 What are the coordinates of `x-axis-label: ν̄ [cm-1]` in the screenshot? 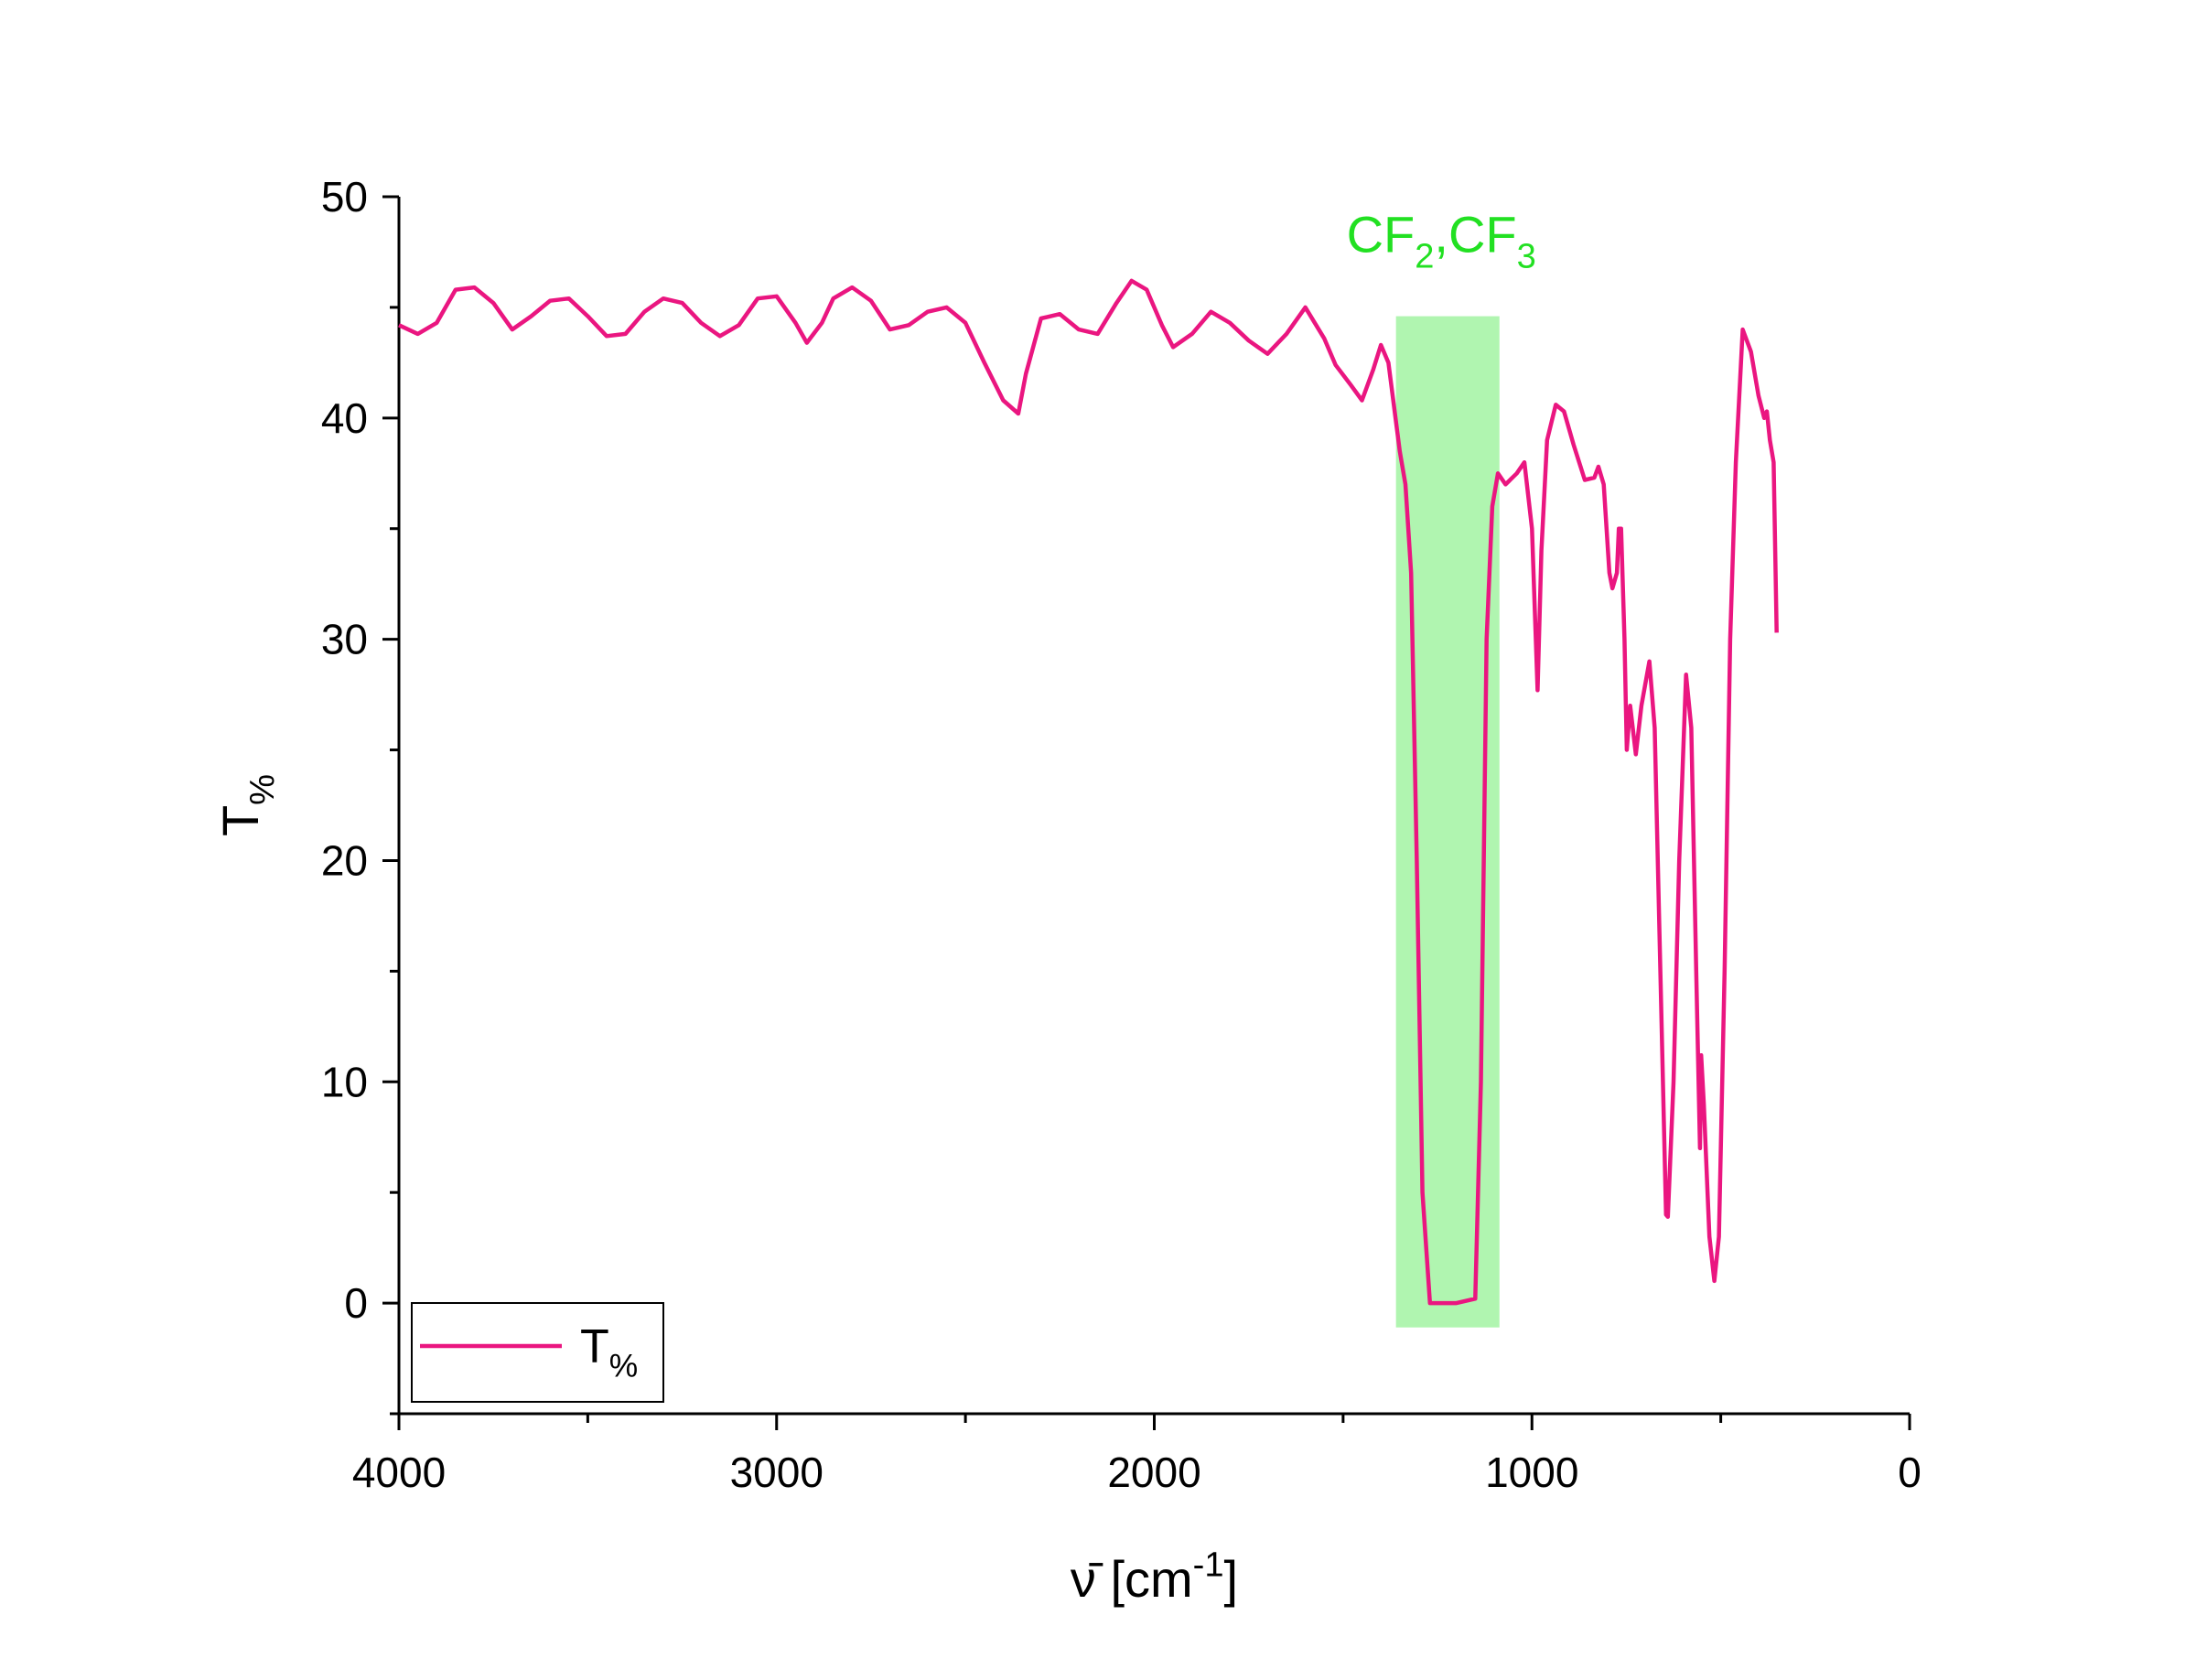 It's located at (1154, 1577).